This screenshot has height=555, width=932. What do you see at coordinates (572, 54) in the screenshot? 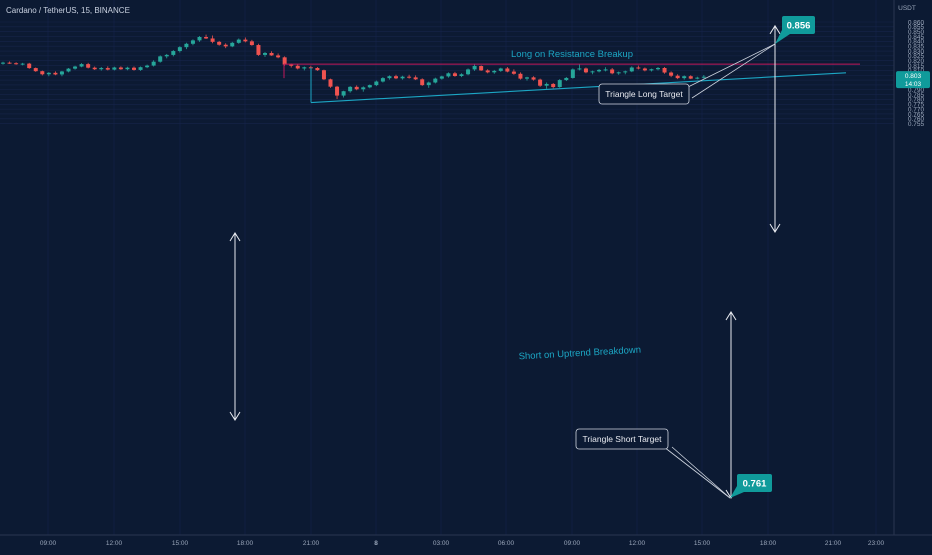
I see `resistance-label: Long on Resistance Breakup` at bounding box center [572, 54].